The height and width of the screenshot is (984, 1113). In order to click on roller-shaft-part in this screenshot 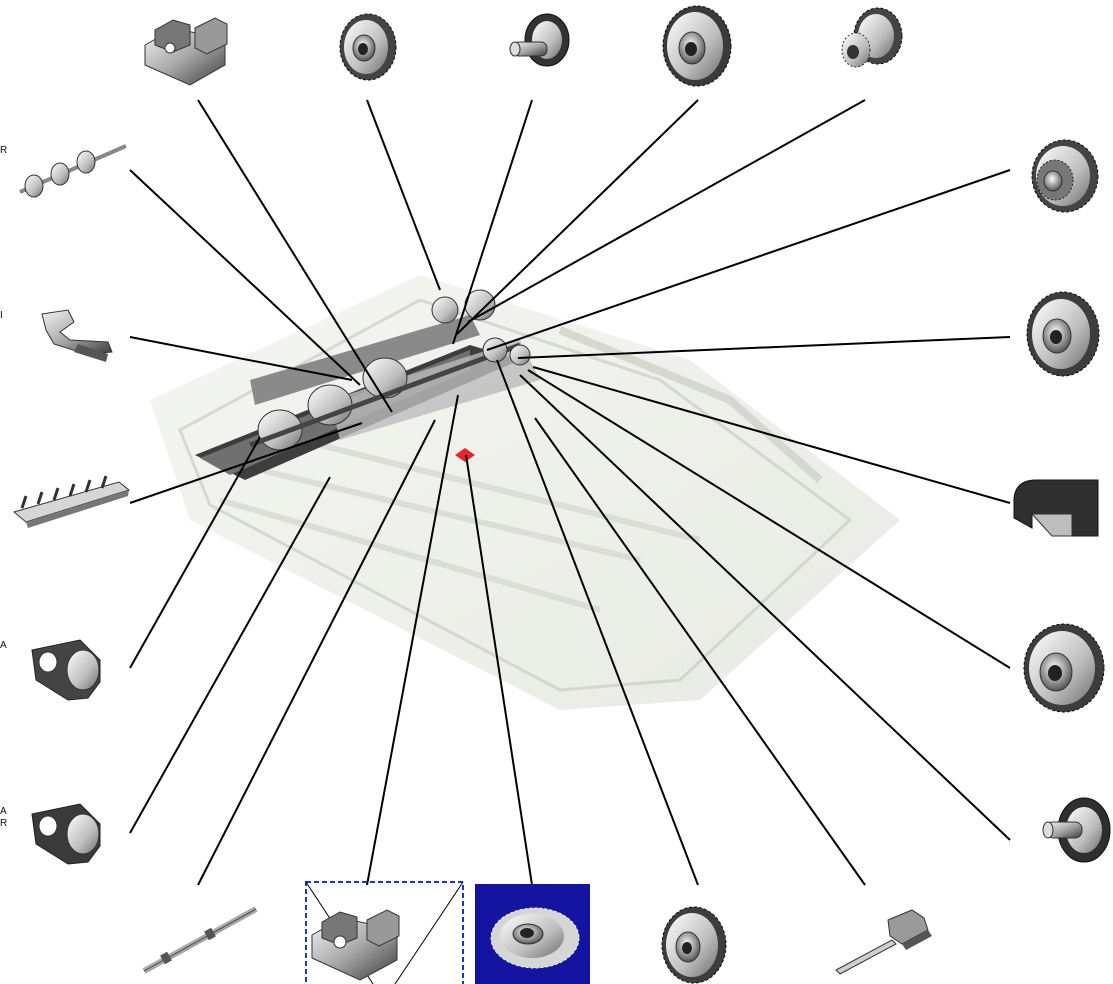, I will do `click(73, 171)`.